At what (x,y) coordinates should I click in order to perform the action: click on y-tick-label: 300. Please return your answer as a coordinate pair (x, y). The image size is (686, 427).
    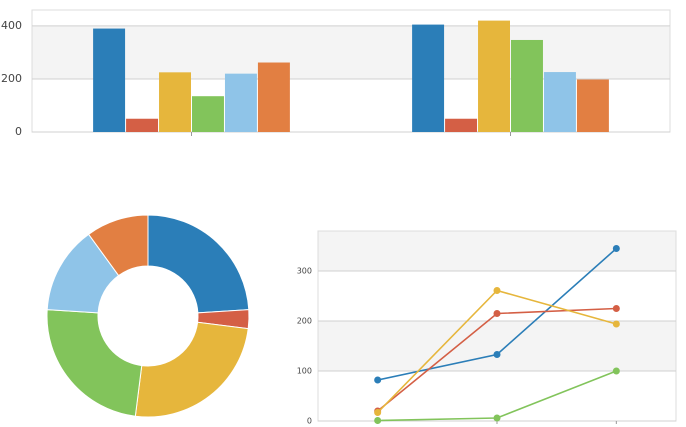
    Looking at the image, I should click on (304, 271).